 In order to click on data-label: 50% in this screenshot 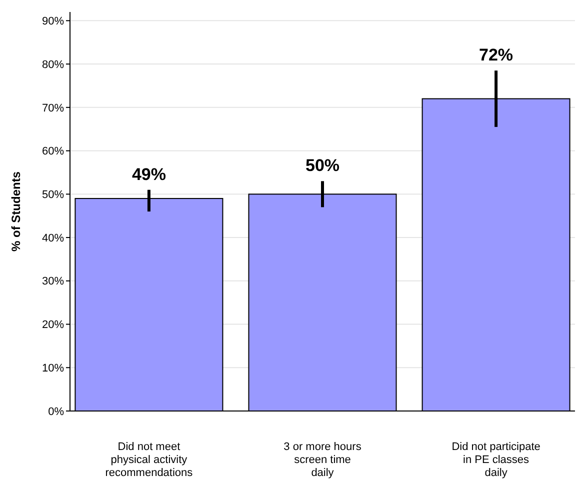, I will do `click(322, 166)`.